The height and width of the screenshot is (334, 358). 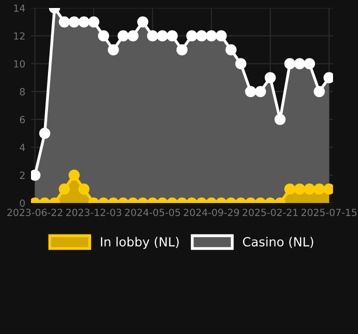 What do you see at coordinates (94, 212) in the screenshot?
I see `x-tick-label: 2023-12-03` at bounding box center [94, 212].